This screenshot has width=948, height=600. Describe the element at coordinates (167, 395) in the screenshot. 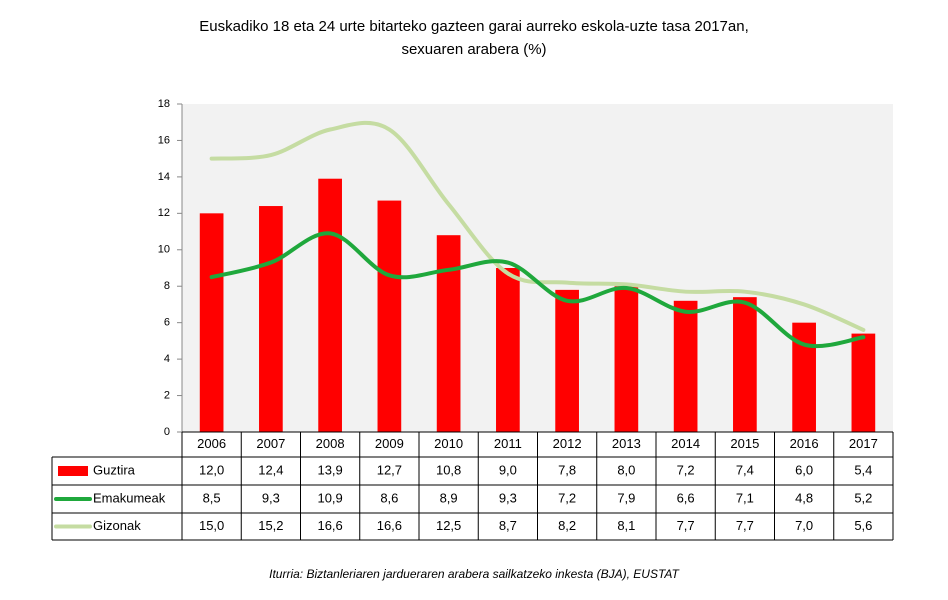

I see `y-tick-label: 2` at that location.